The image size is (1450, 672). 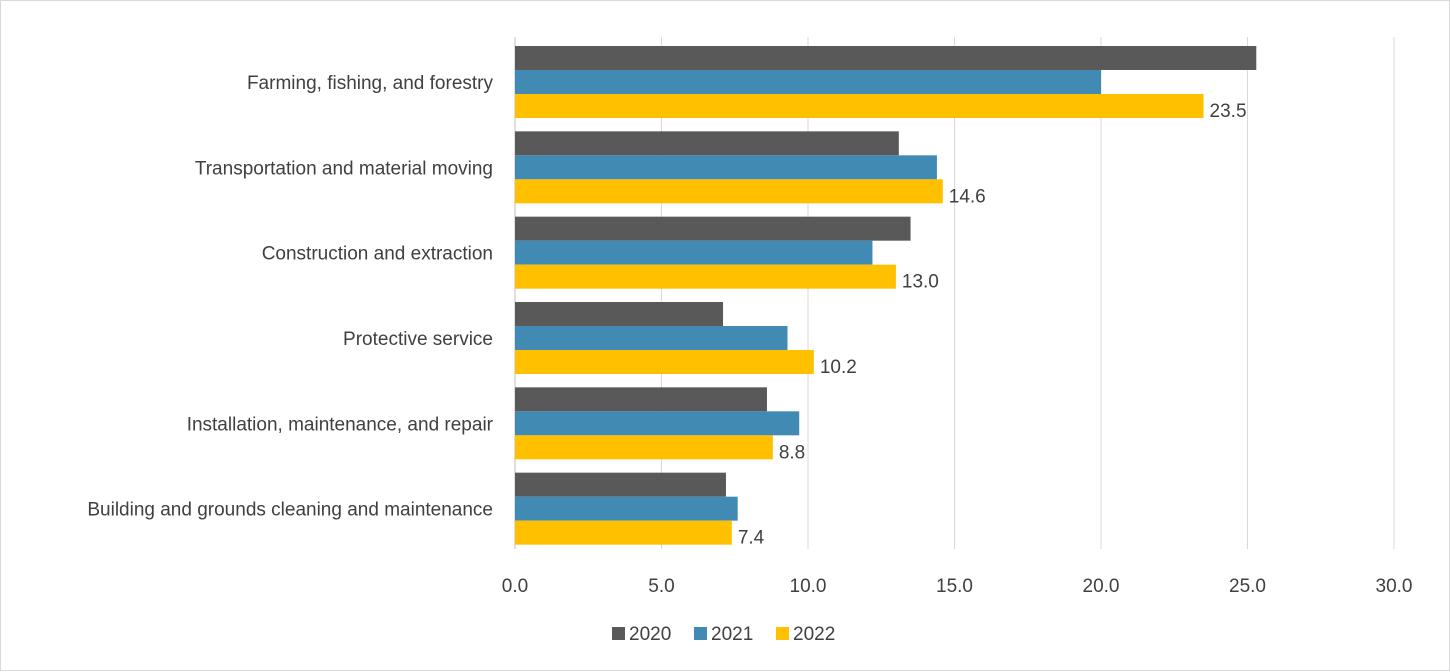 What do you see at coordinates (650, 634) in the screenshot?
I see `legend-label-2020: 2020` at bounding box center [650, 634].